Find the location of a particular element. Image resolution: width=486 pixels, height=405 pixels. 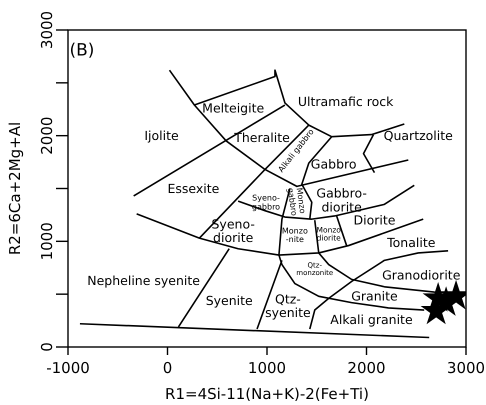

annotation: Ijolite is located at coordinates (162, 136).